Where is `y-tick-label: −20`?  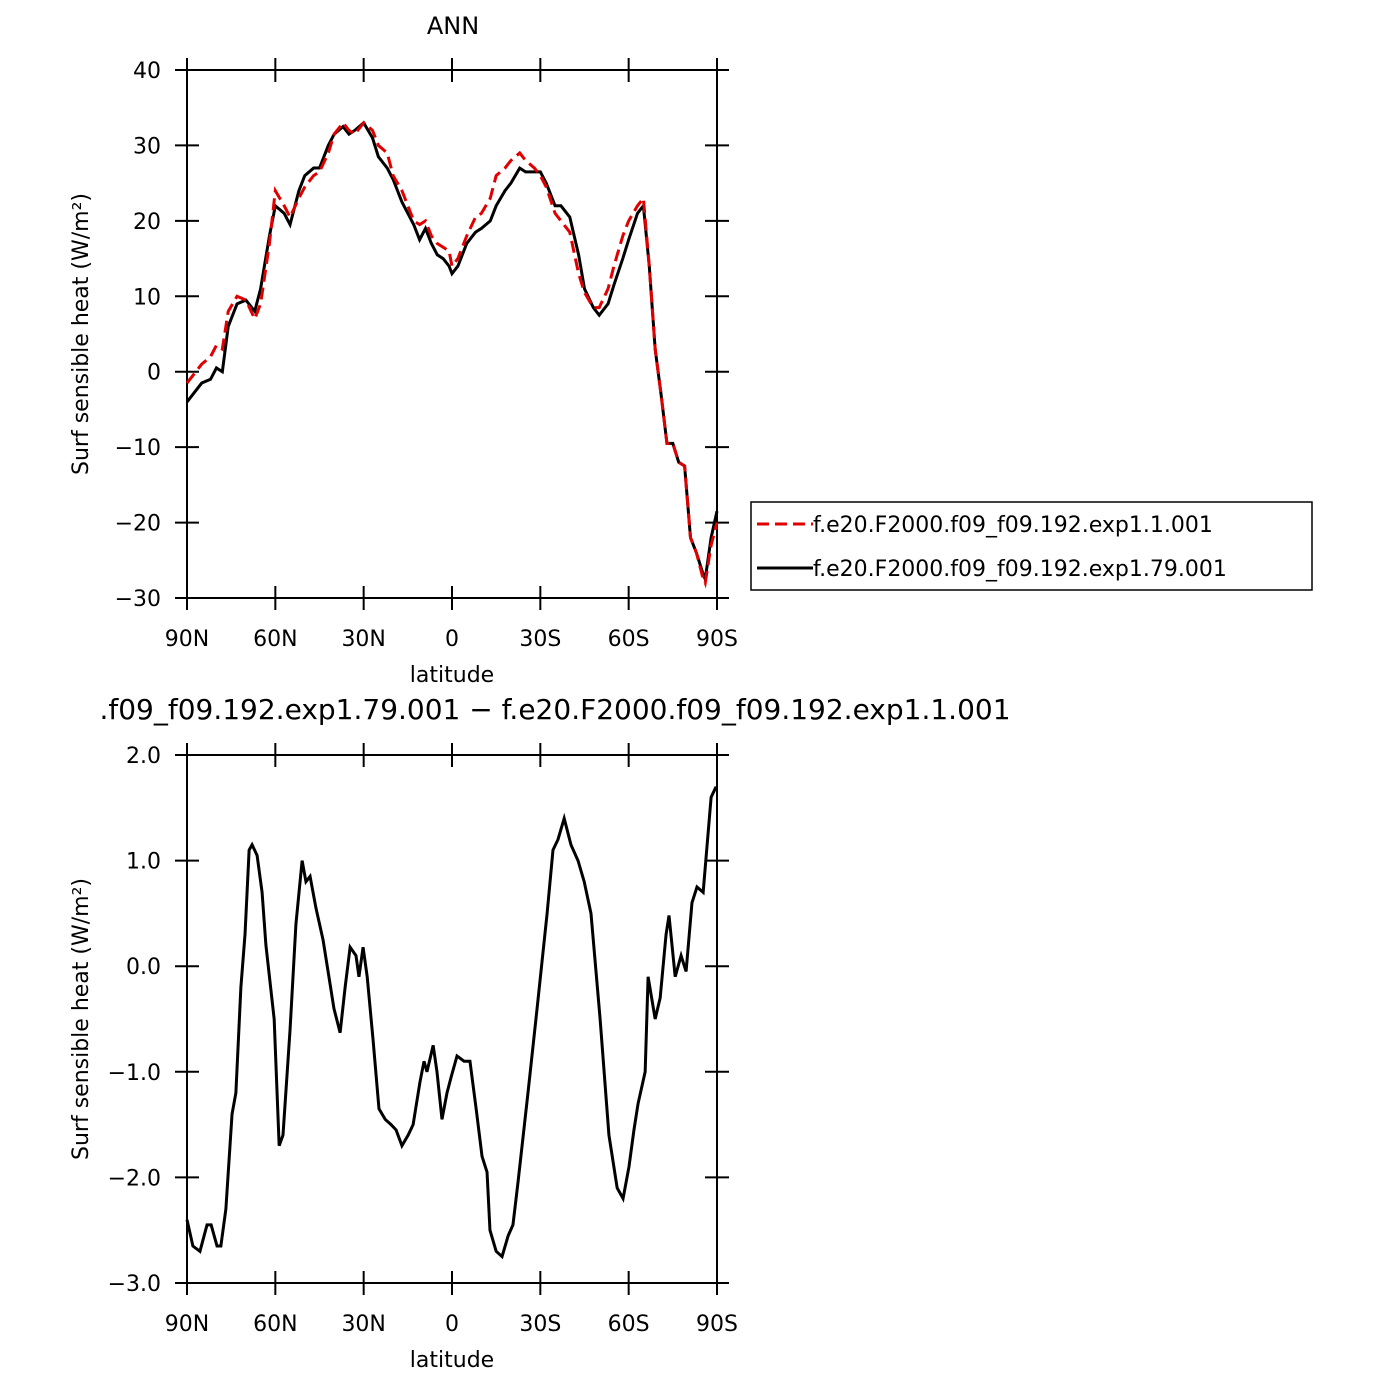 y-tick-label: −20 is located at coordinates (138, 524).